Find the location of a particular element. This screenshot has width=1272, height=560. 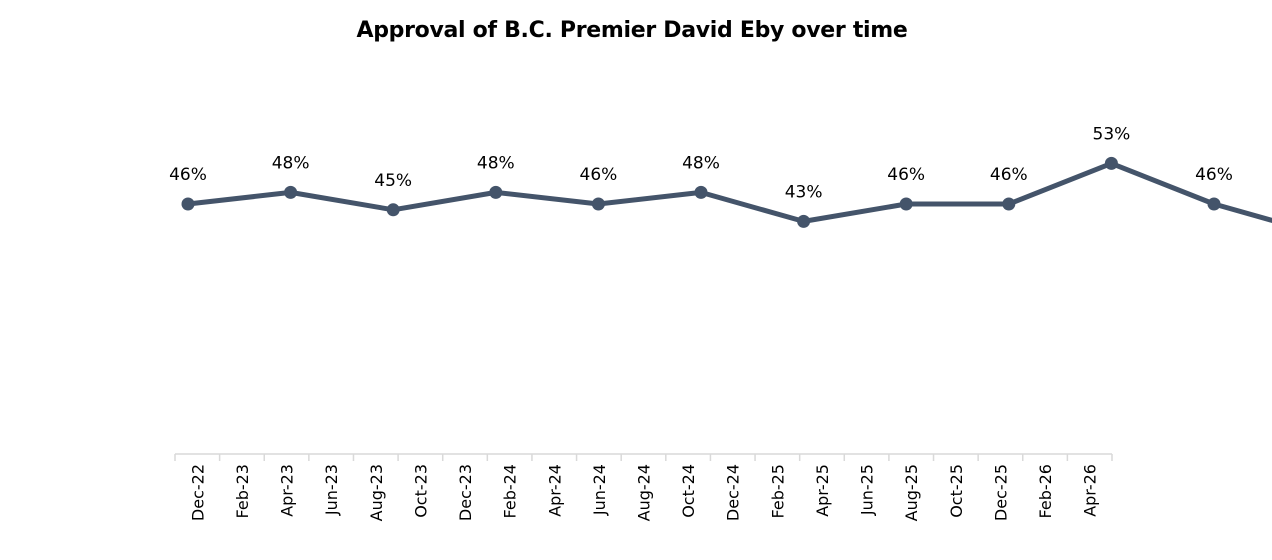

x-tick-label: Dec-25 is located at coordinates (1000, 492).